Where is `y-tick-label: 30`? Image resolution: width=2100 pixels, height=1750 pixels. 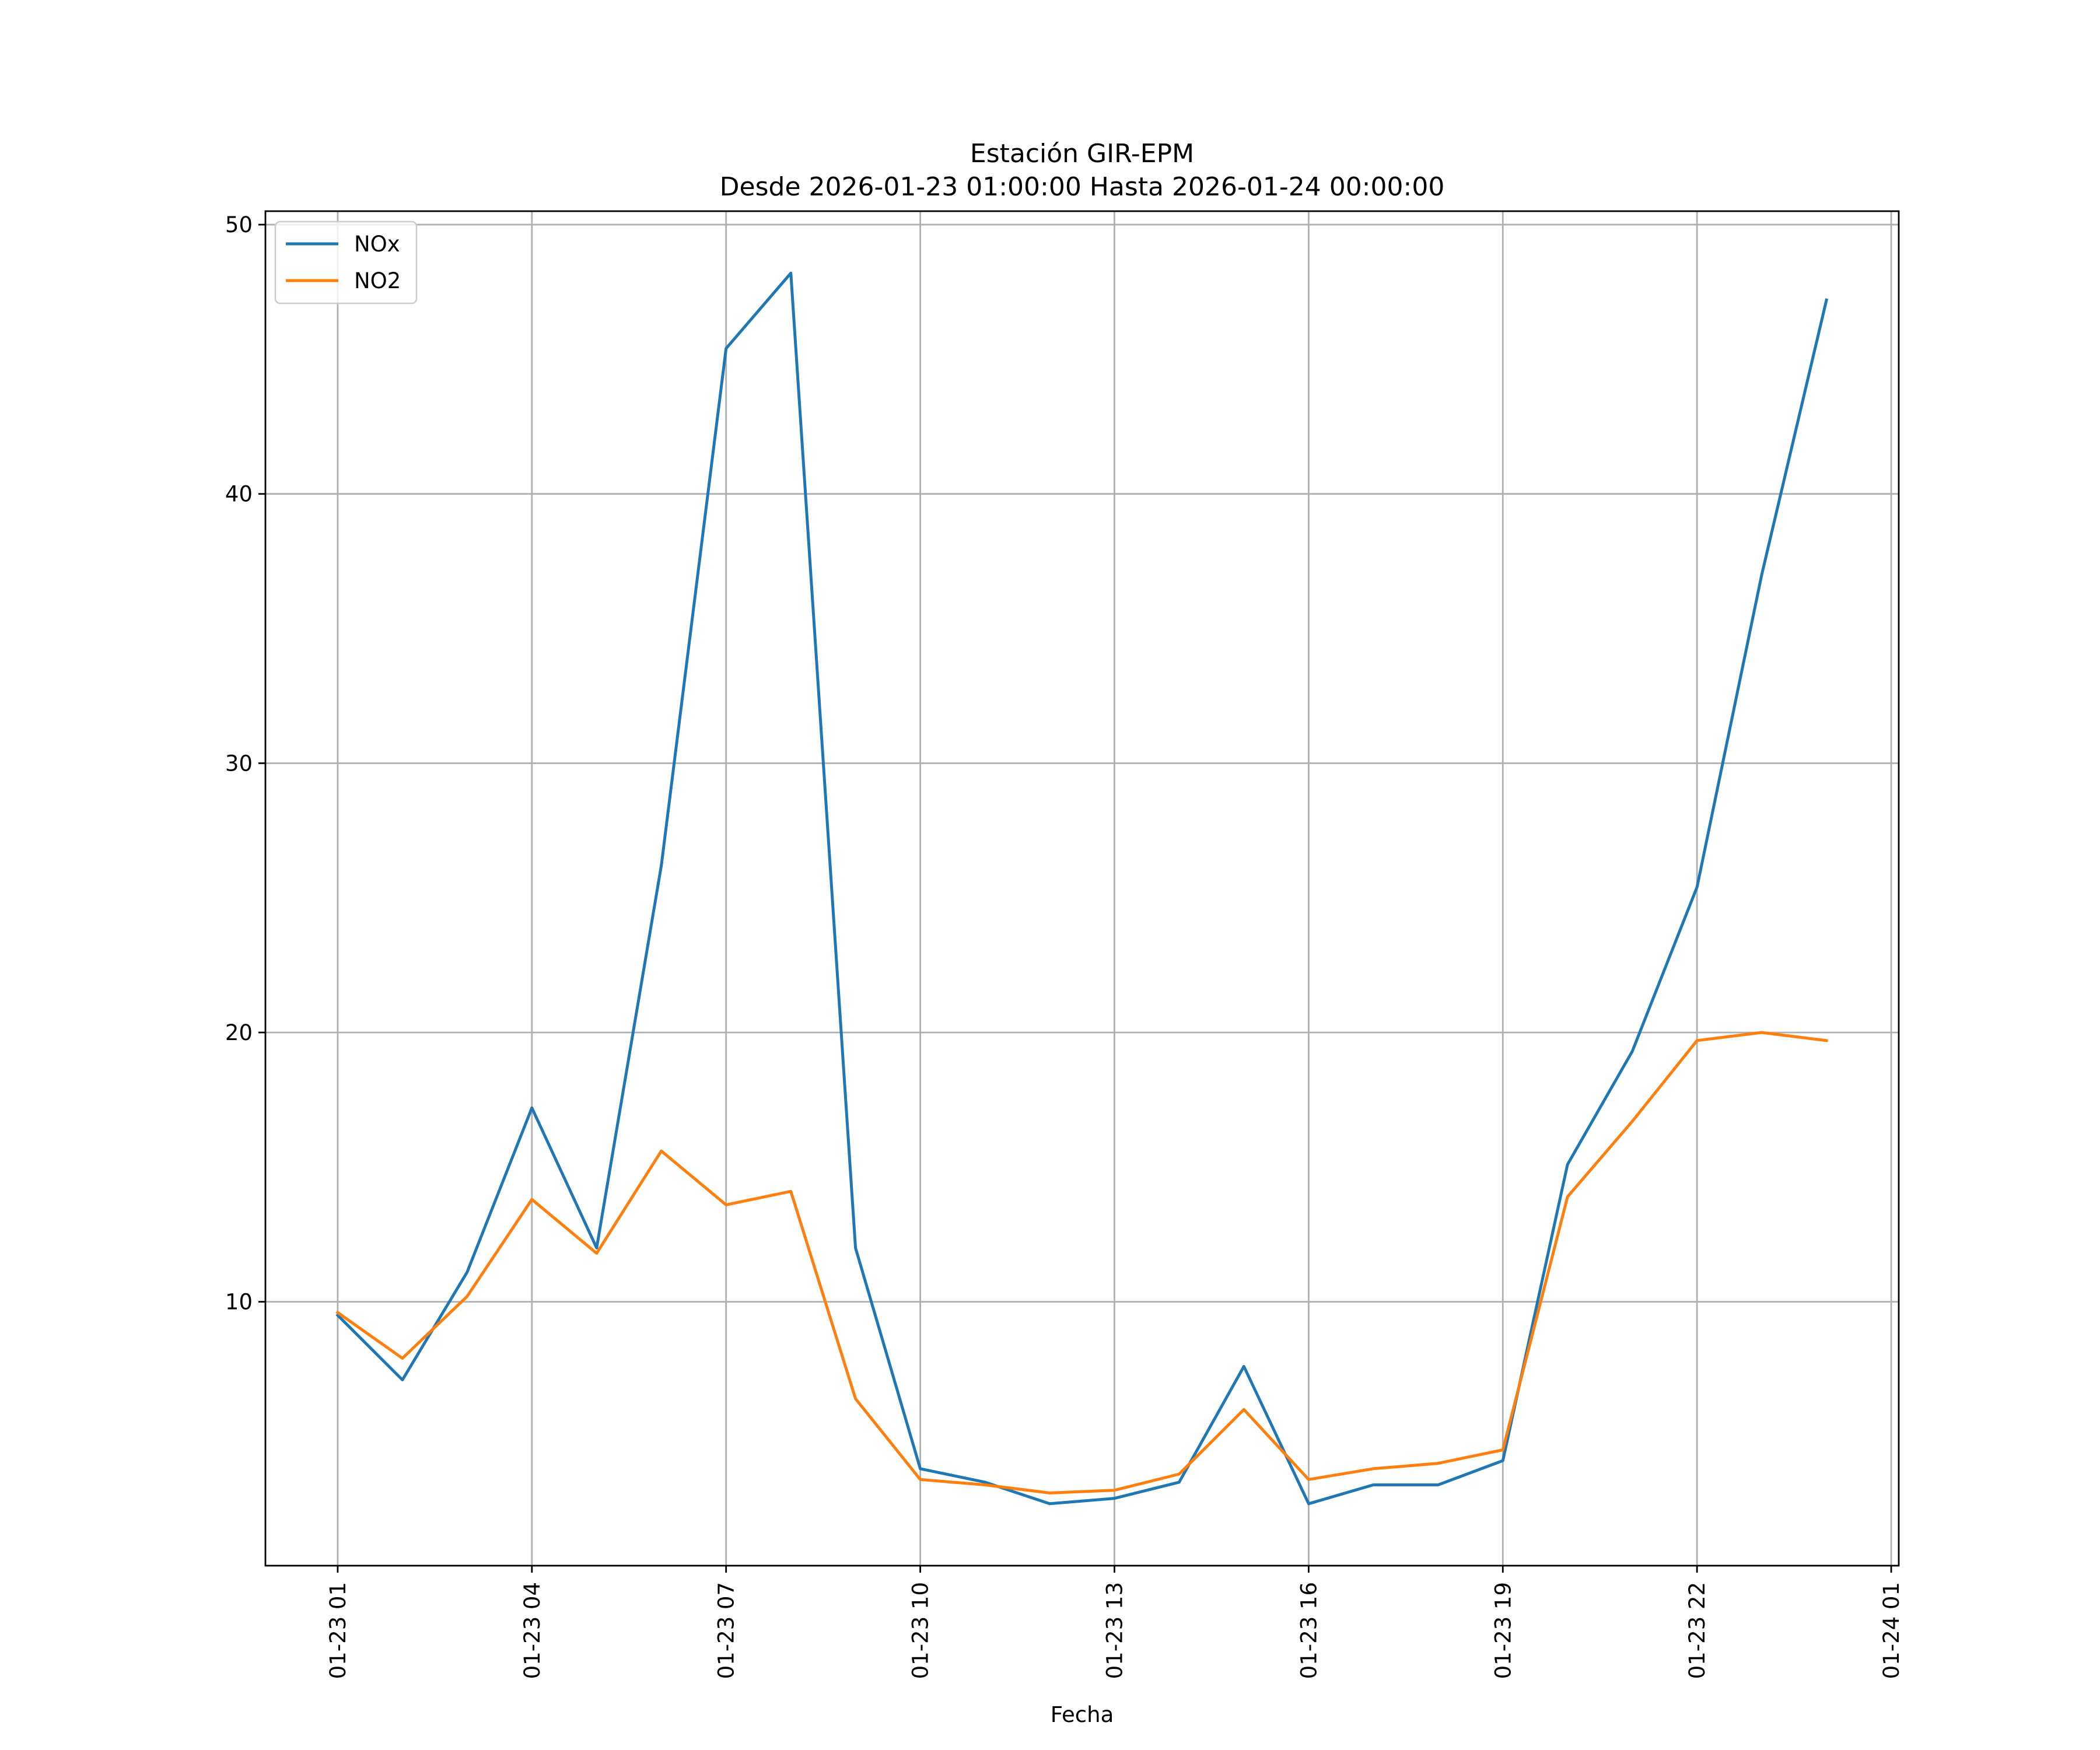 y-tick-label: 30 is located at coordinates (239, 764).